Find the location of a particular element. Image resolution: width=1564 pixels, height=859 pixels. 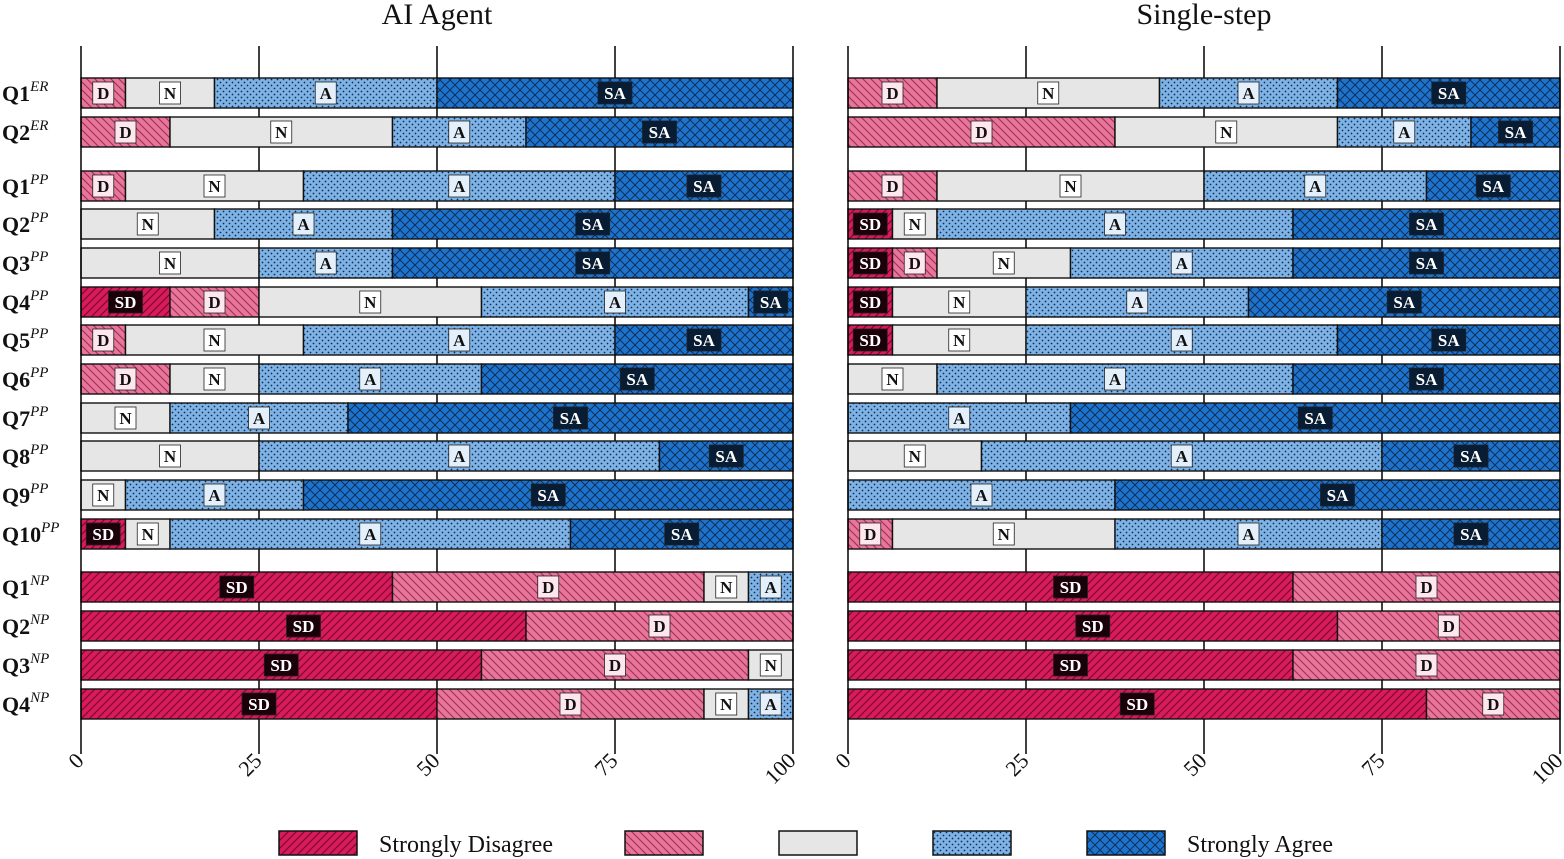

x-tick-label: 50 is located at coordinates (427, 764).